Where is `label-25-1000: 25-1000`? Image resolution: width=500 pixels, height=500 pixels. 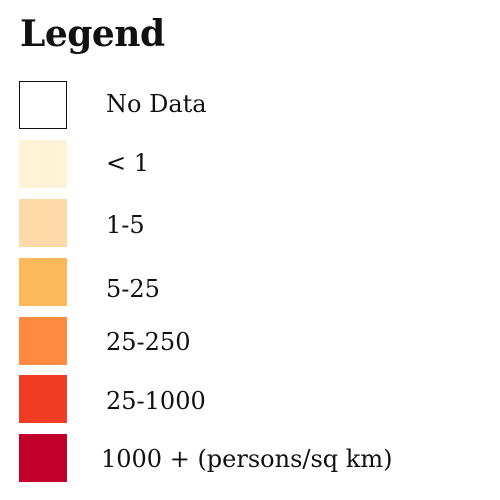 label-25-1000: 25-1000 is located at coordinates (156, 401).